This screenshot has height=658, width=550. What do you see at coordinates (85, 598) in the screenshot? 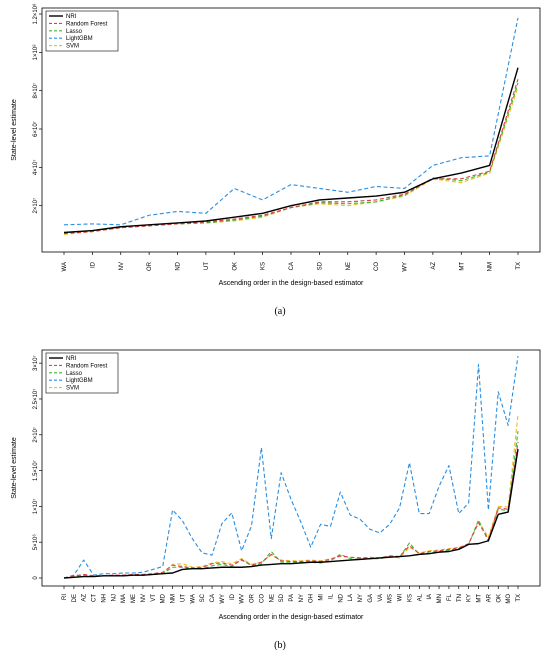
I see `x-tick-label: AZ` at bounding box center [85, 598].